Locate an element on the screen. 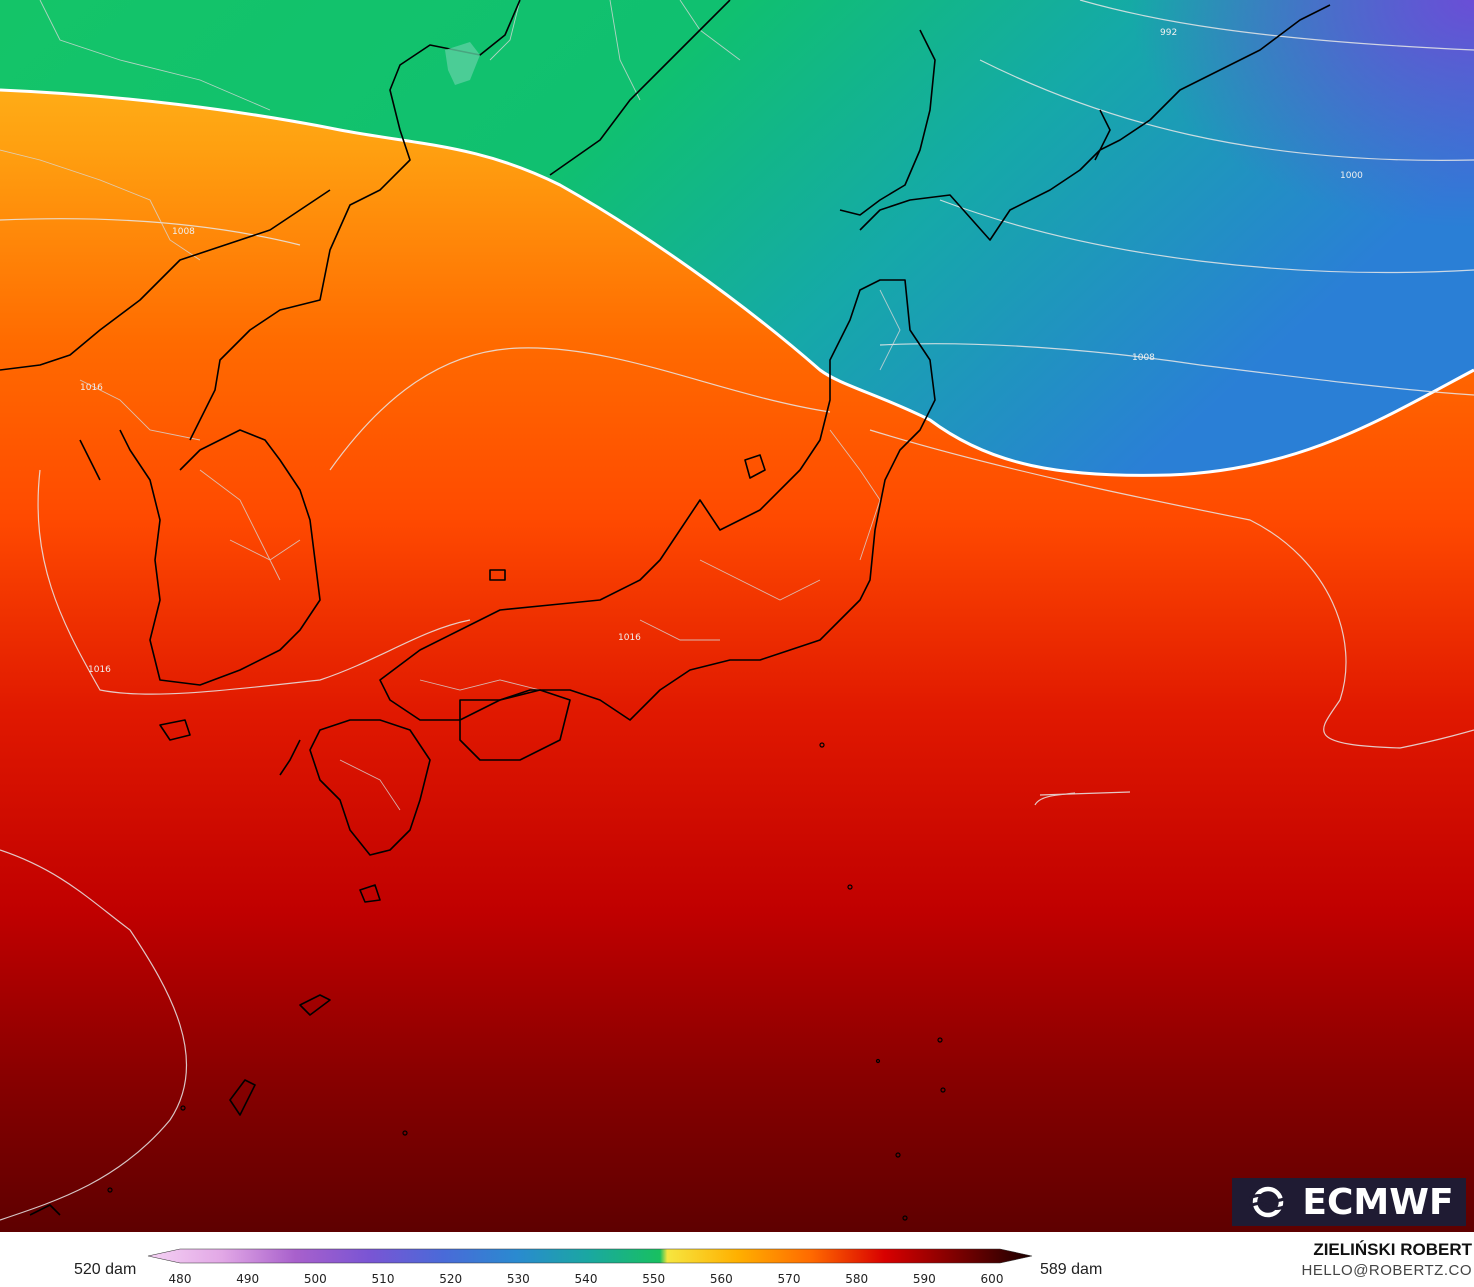  colorbar-tick-label: 520 is located at coordinates (450, 1279).